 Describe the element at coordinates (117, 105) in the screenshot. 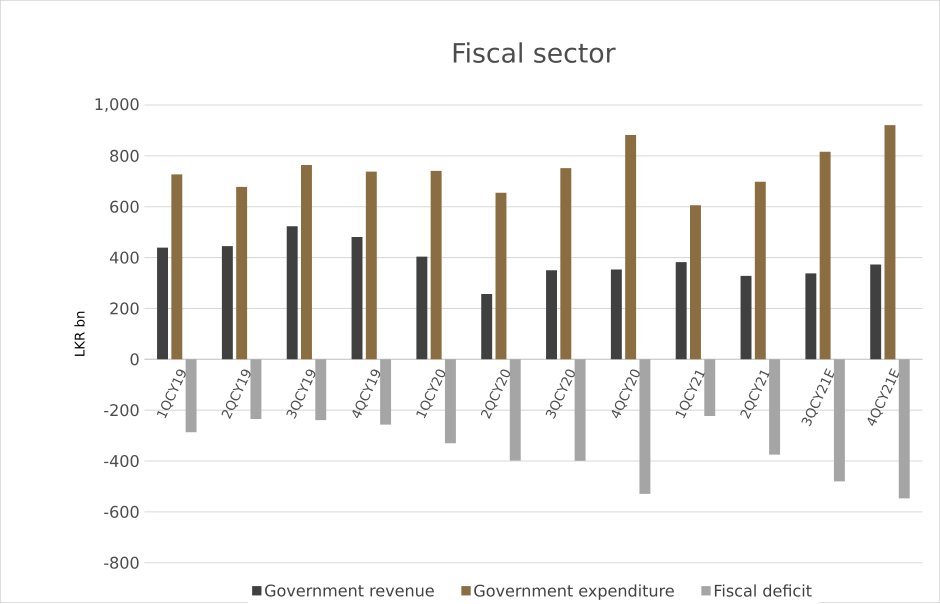

I see `y-tick-label: 1,000` at that location.